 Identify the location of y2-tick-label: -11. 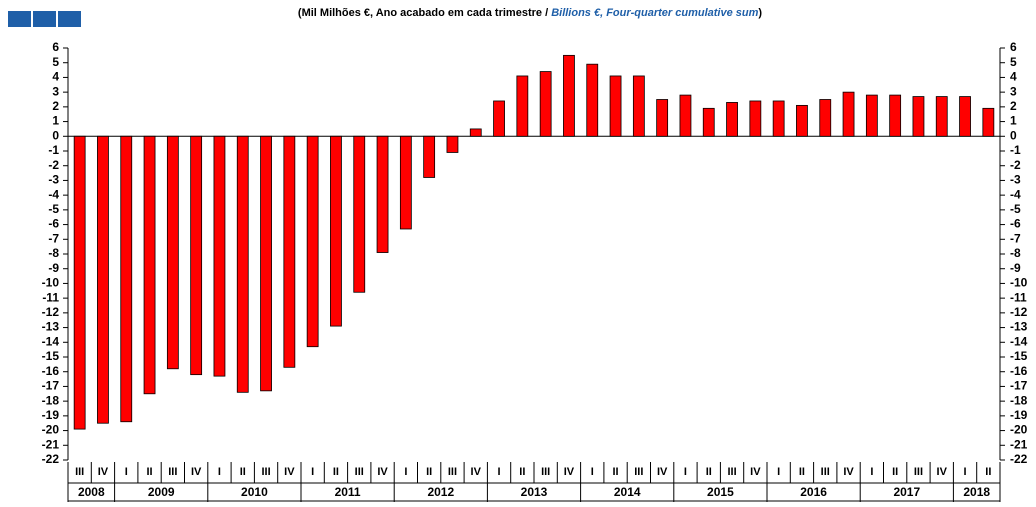
(1018, 297).